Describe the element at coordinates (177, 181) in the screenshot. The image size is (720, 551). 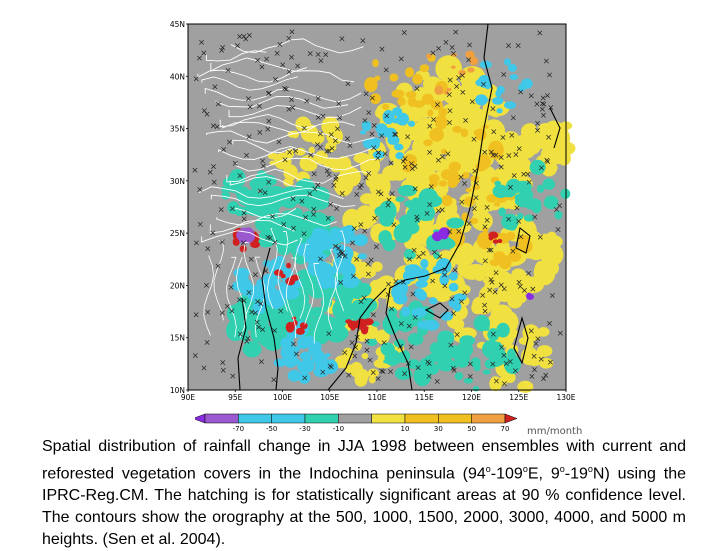
I see `lat-label: 30N` at that location.